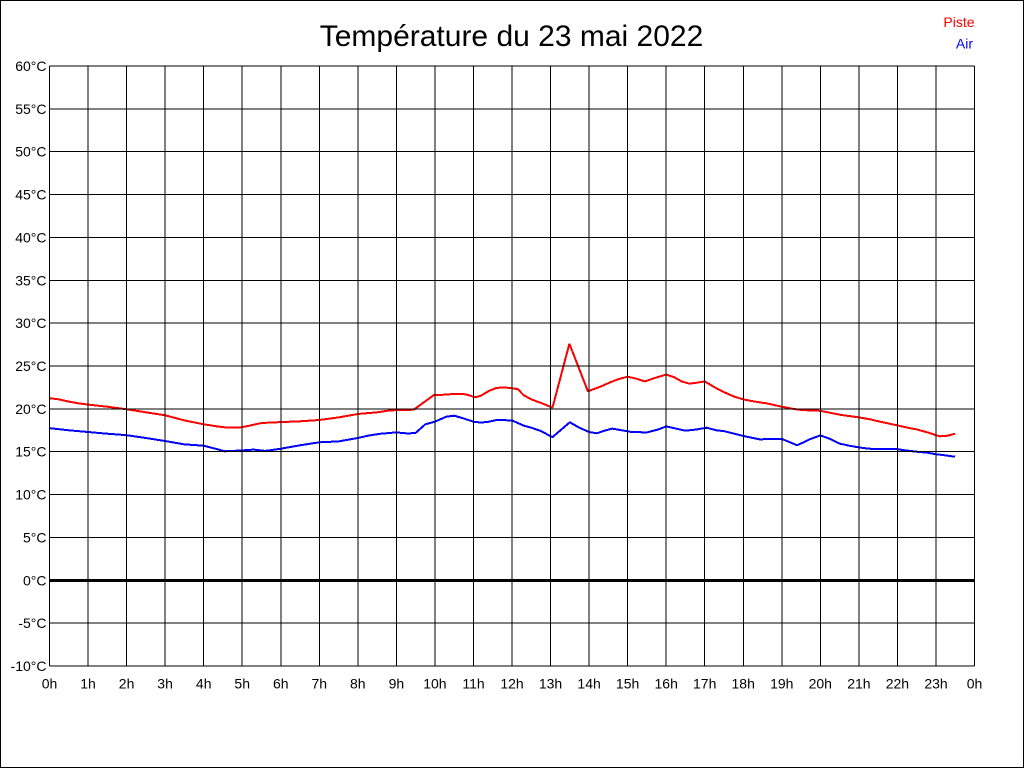  What do you see at coordinates (35, 580) in the screenshot?
I see `svg-text: 0°C` at bounding box center [35, 580].